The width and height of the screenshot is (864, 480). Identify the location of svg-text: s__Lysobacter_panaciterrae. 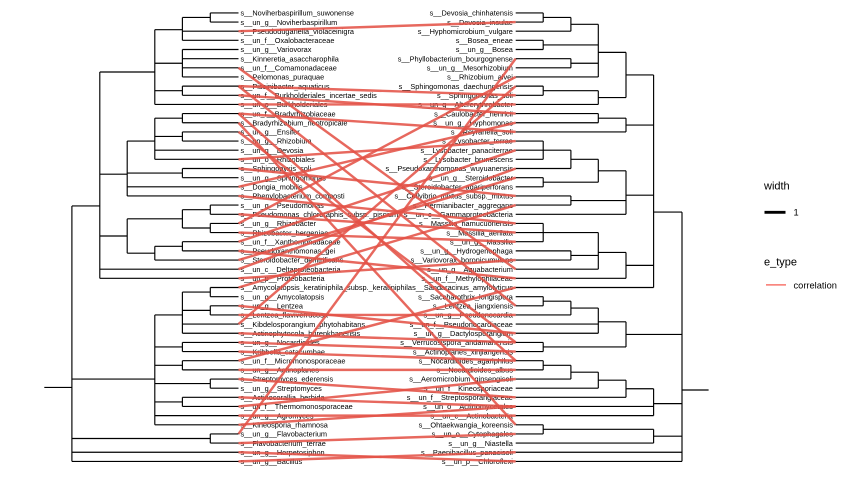
(466, 150).